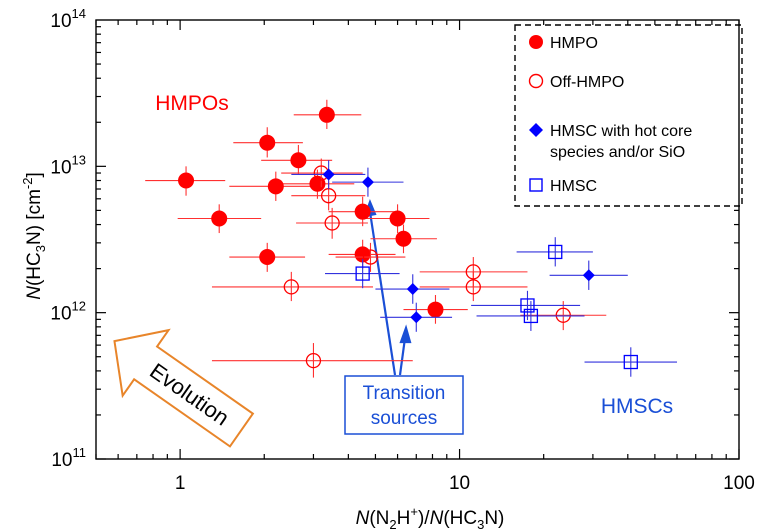  What do you see at coordinates (414, 511) in the screenshot?
I see `x-axis-label-sup1: +` at bounding box center [414, 511].